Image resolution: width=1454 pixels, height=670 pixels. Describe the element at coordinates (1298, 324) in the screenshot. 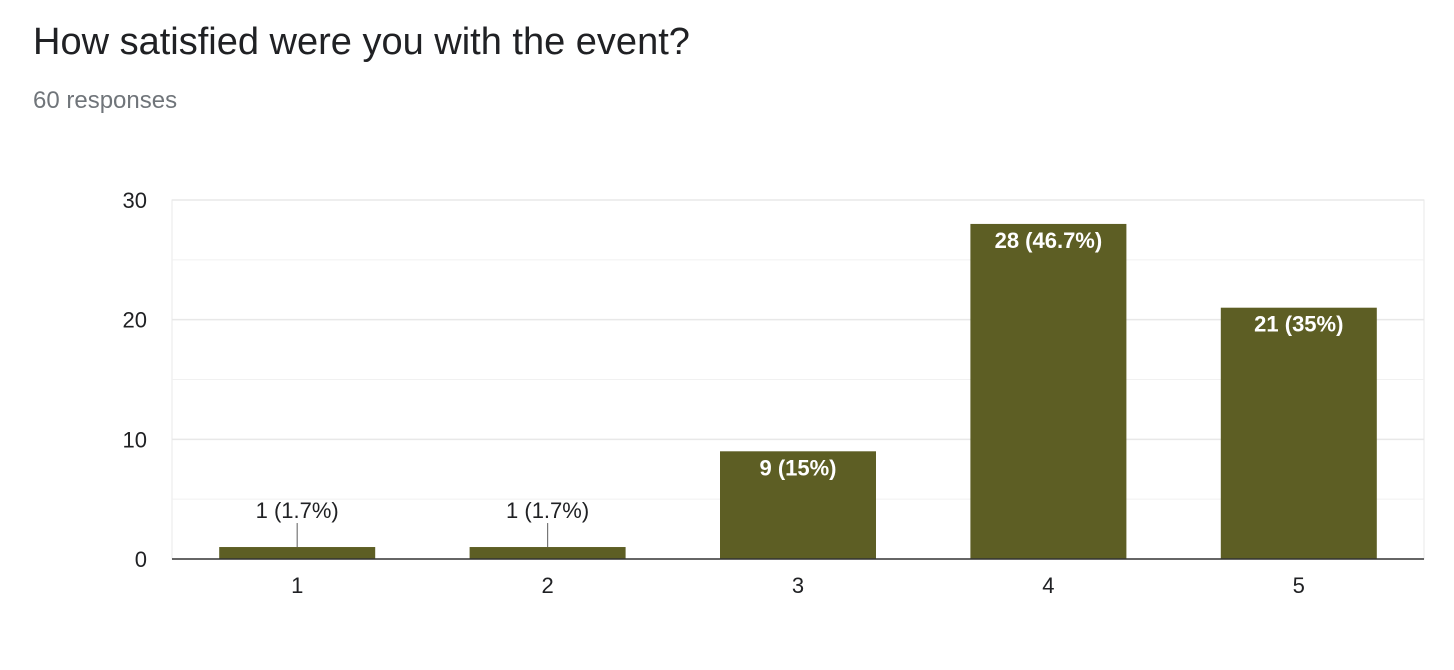

I see `data-label: 21 (35%)` at that location.